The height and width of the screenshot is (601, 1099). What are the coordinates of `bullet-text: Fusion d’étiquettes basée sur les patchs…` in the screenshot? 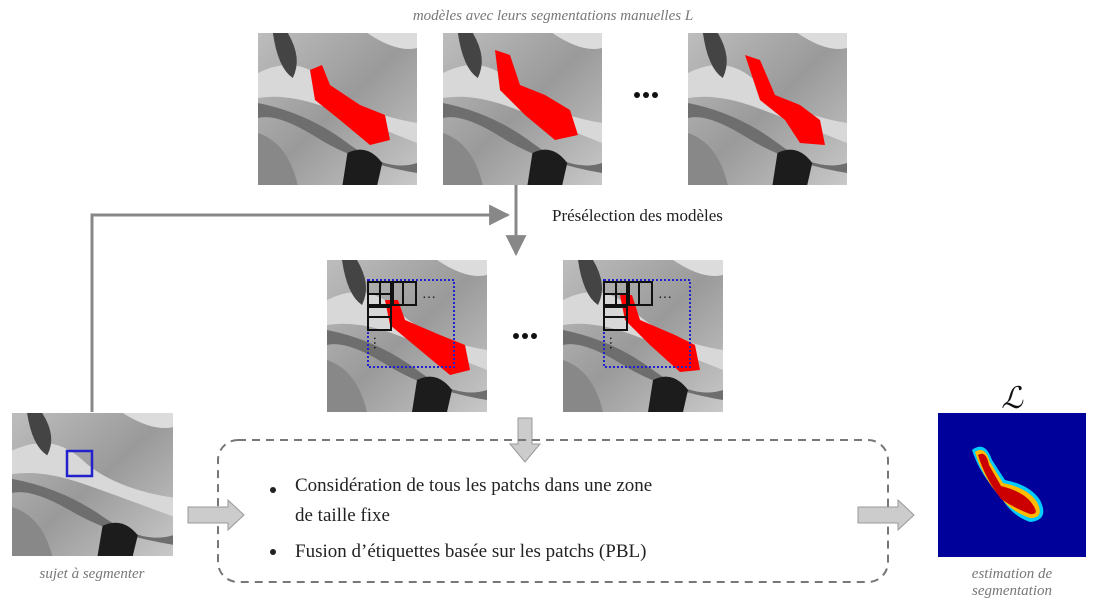 It's located at (470, 551).